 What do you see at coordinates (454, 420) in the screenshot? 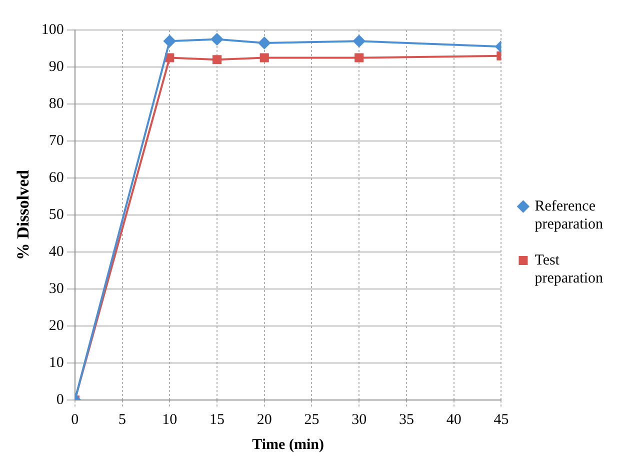
I see `x-tick-label: 40` at bounding box center [454, 420].